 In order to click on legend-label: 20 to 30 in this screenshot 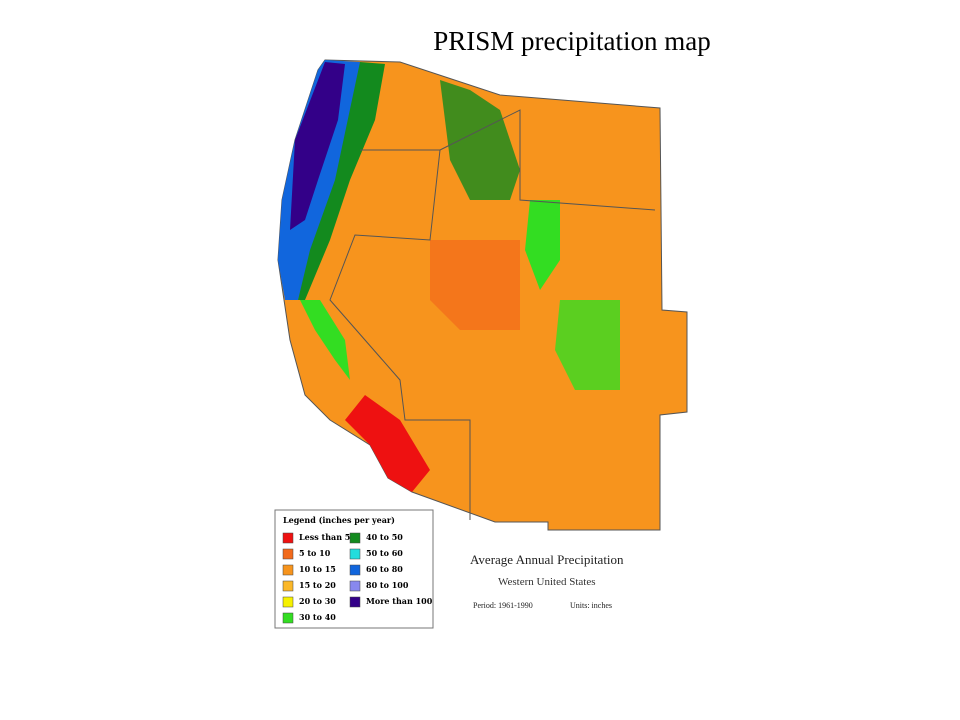, I will do `click(317, 601)`.